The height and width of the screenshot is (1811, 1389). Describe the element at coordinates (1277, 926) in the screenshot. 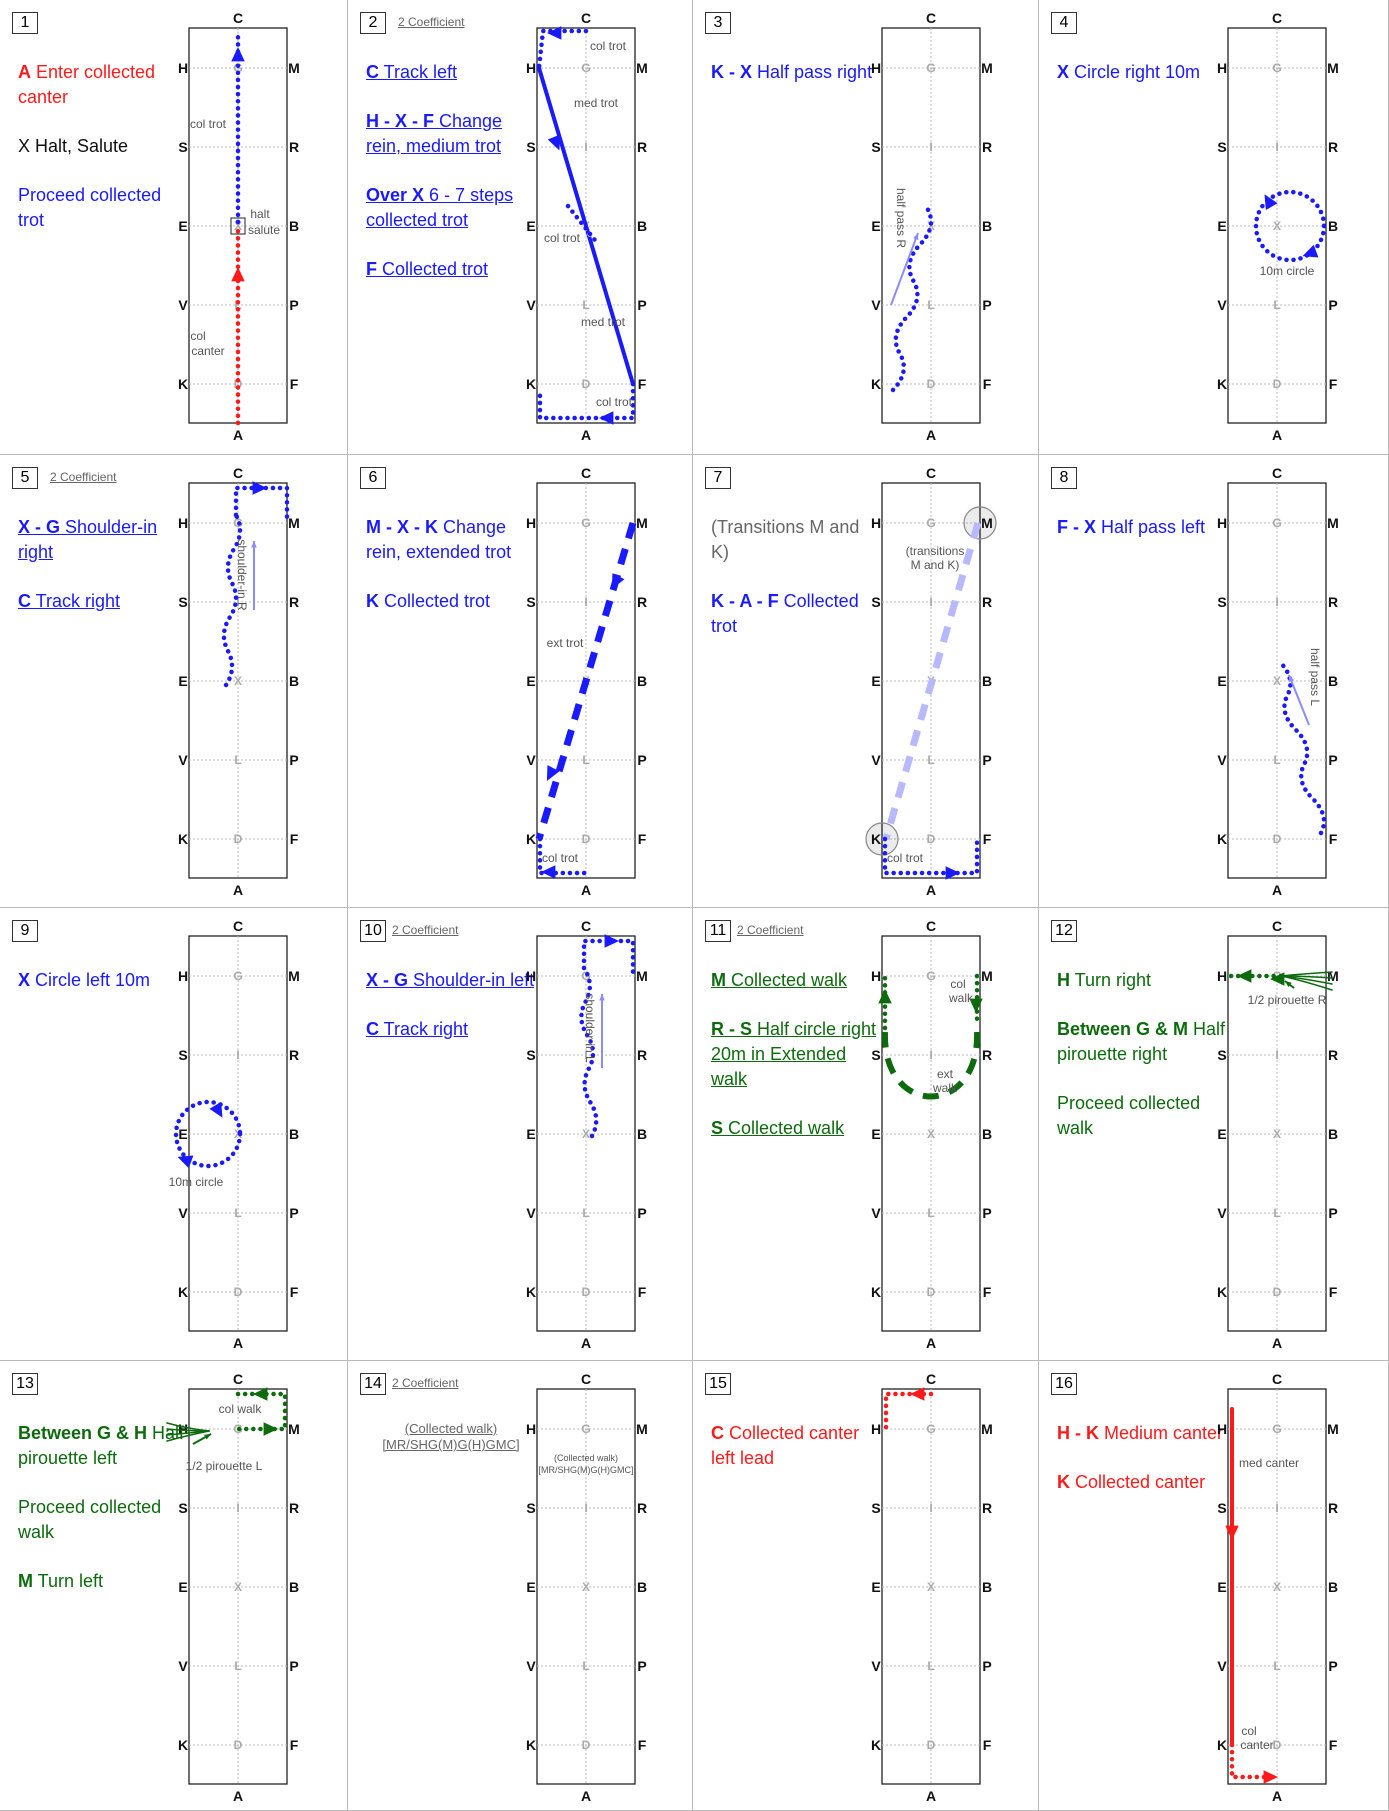

I see `marker-C: C` at that location.